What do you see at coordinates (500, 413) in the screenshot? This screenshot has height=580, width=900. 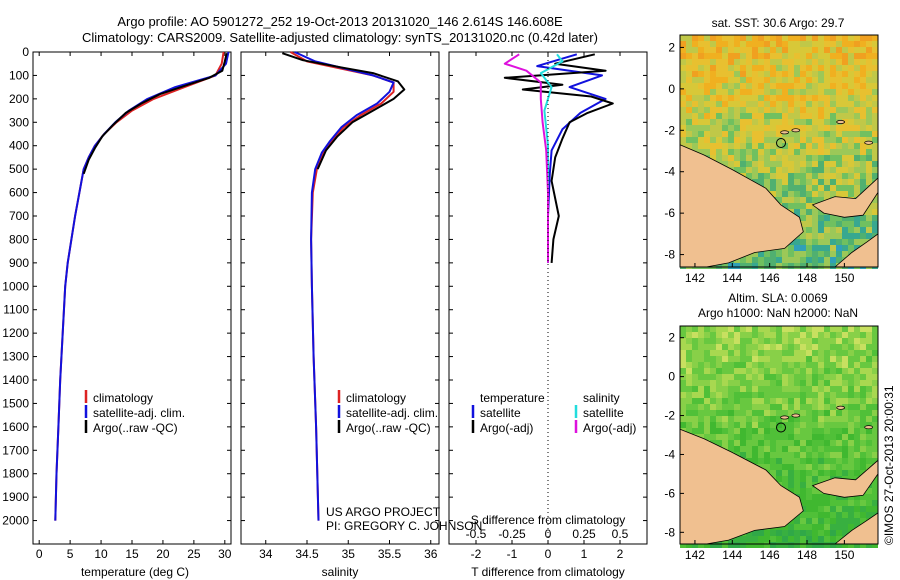 I see `legend-temp-satellite-label: satellite` at bounding box center [500, 413].